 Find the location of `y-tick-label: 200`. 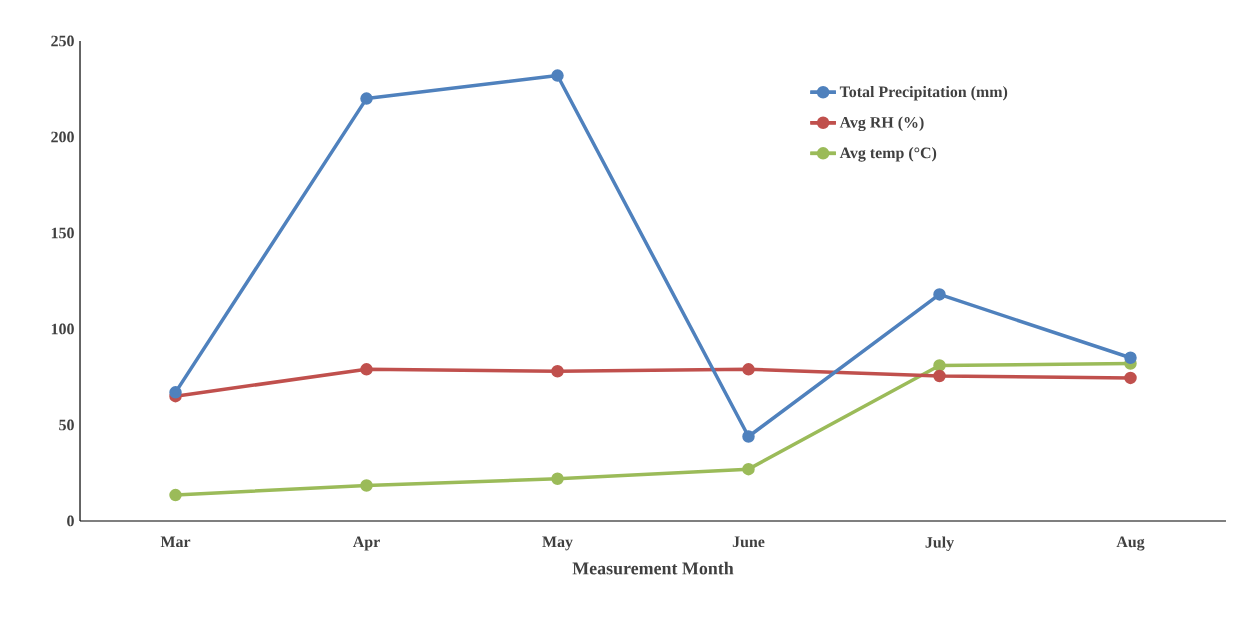

y-tick-label: 200 is located at coordinates (62, 137).